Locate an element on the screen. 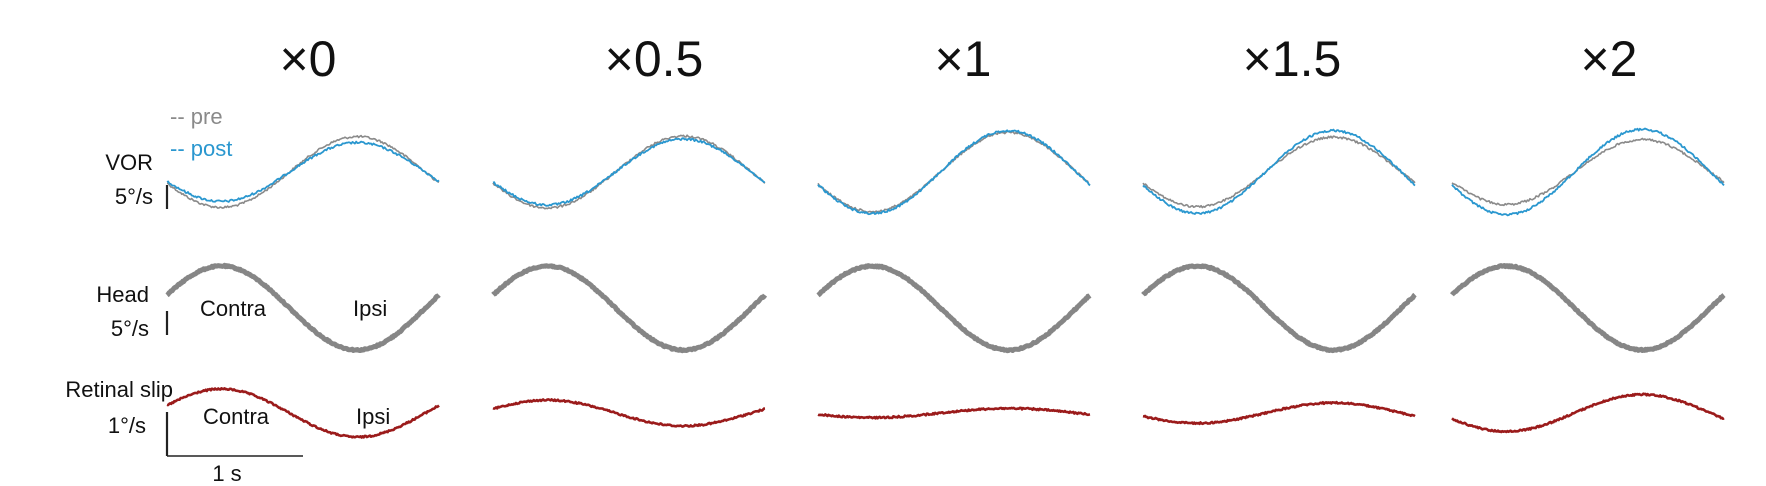  row-labels: VOR 5°/s Head 5°/s Retinal slip 1°/s is located at coordinates (119, 294).